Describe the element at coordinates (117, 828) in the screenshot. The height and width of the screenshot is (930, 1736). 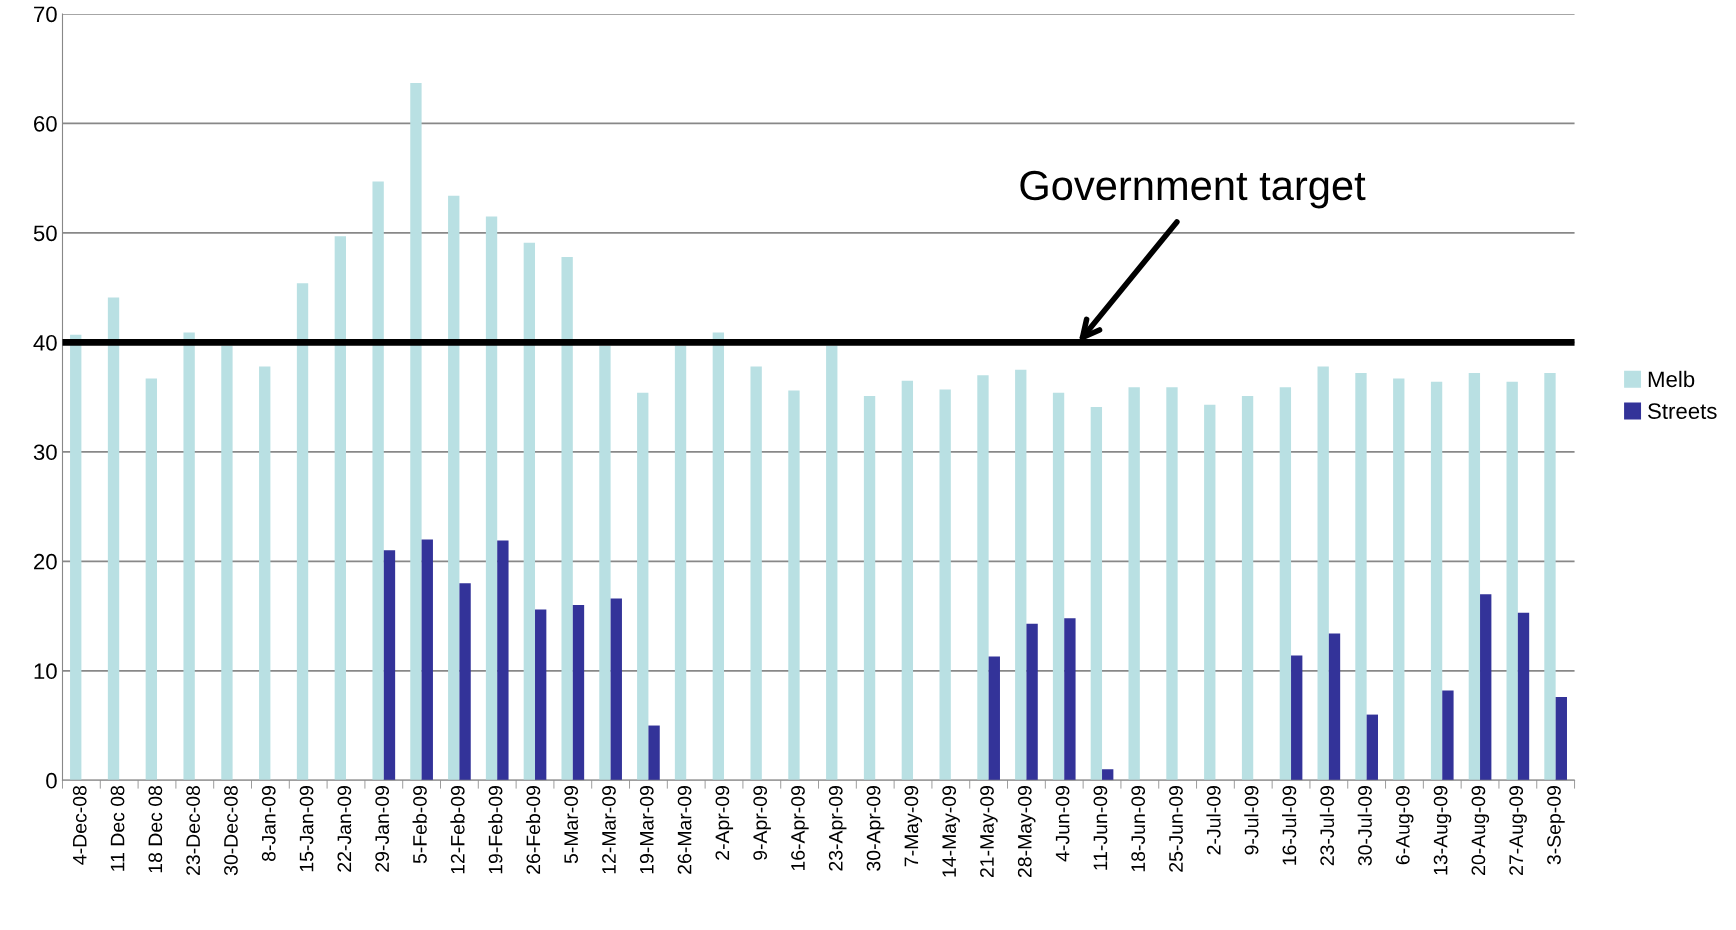
I see `x-tick-label: 11 Dec 08` at that location.